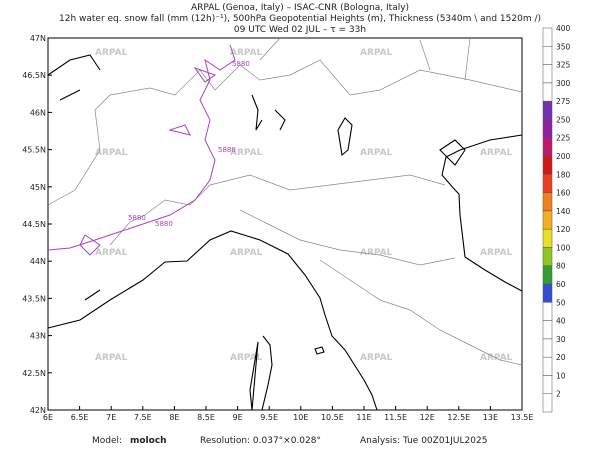 This screenshot has width=600, height=450. What do you see at coordinates (365, 59) in the screenshot?
I see `border` at bounding box center [365, 59].